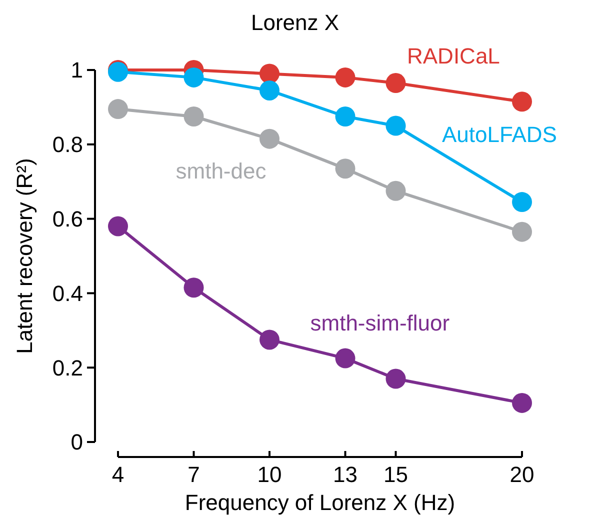 Image resolution: width=590 pixels, height=524 pixels. Describe the element at coordinates (380, 323) in the screenshot. I see `series-label: smth-sim-fluor` at that location.